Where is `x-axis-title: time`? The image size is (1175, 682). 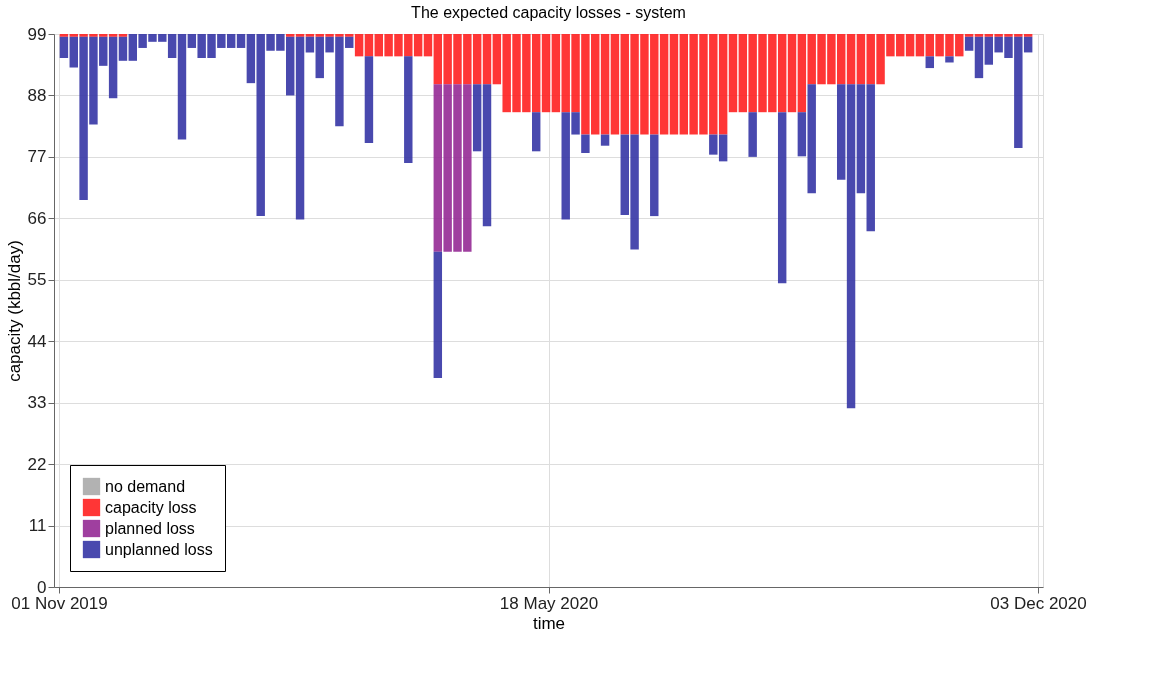
x-axis-title: time is located at coordinates (549, 623).